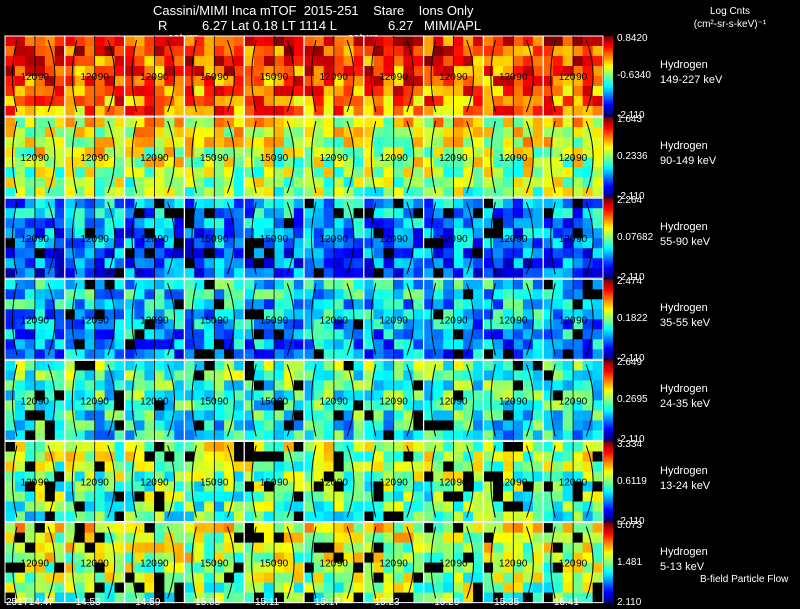  Describe the element at coordinates (630, 444) in the screenshot. I see `colorbar-max-label: 3.334` at that location.